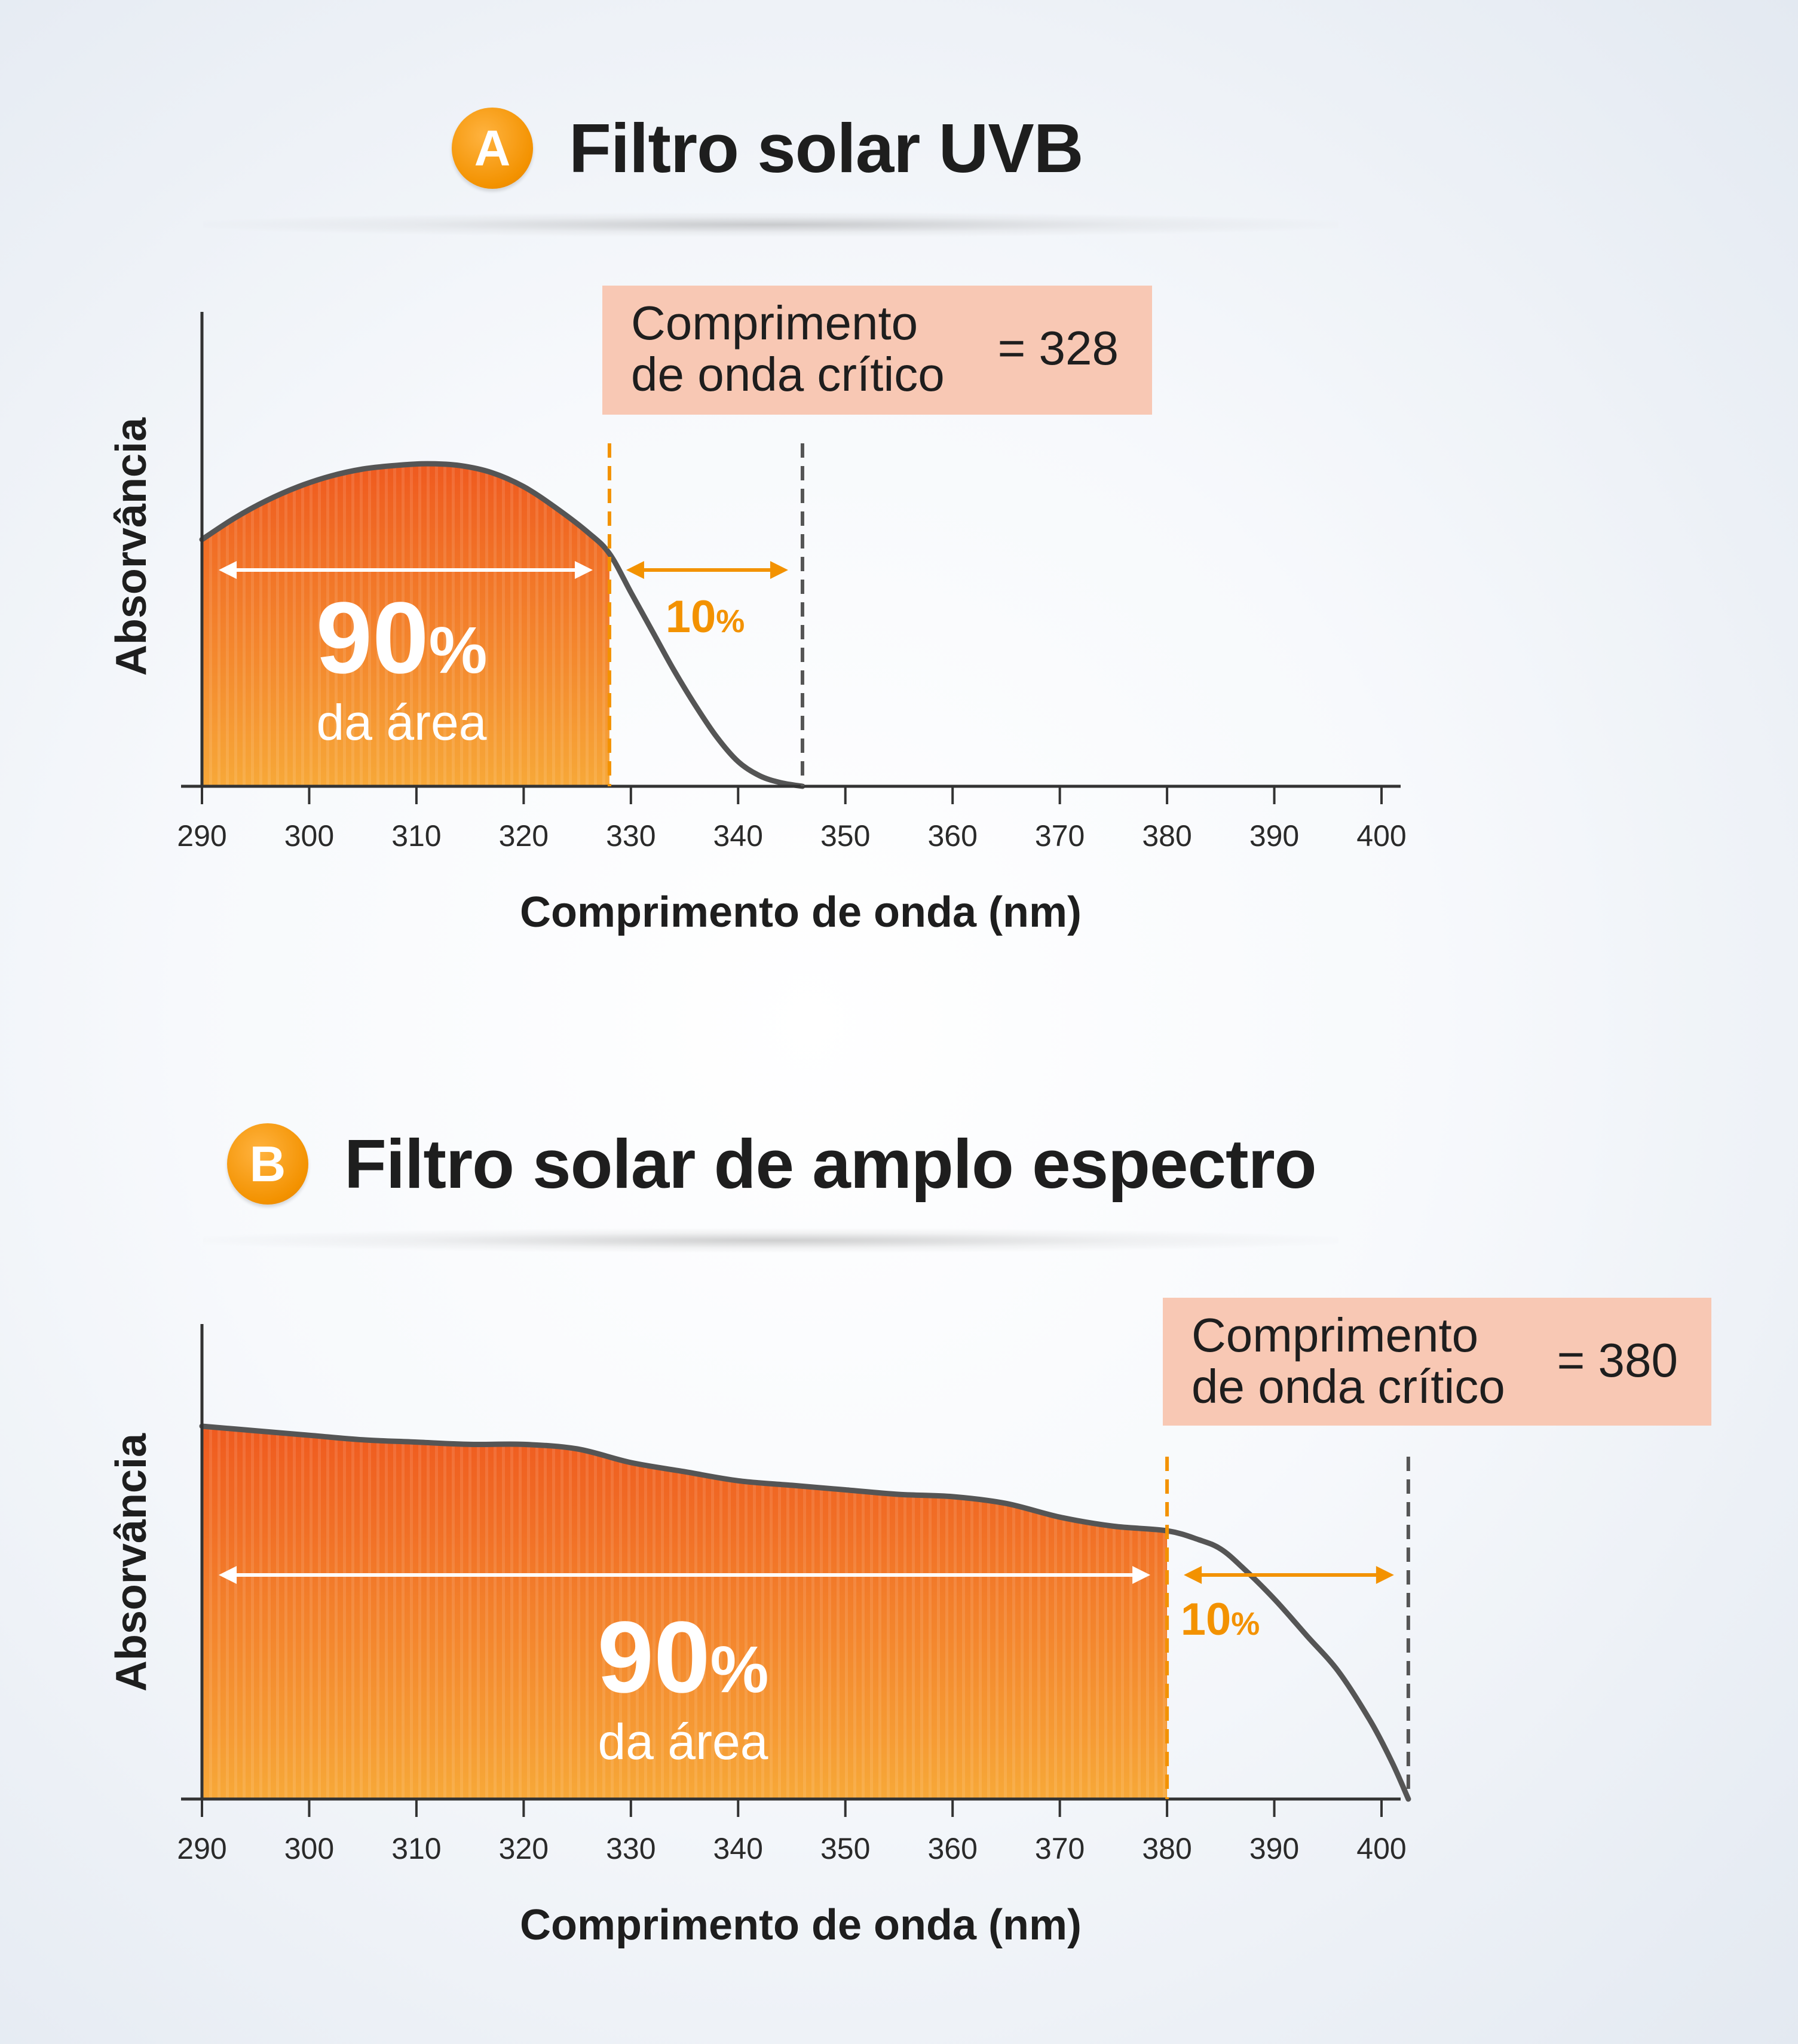 Image resolution: width=1798 pixels, height=2044 pixels. Describe the element at coordinates (267, 1164) in the screenshot. I see `panel-b-badge: B` at that location.